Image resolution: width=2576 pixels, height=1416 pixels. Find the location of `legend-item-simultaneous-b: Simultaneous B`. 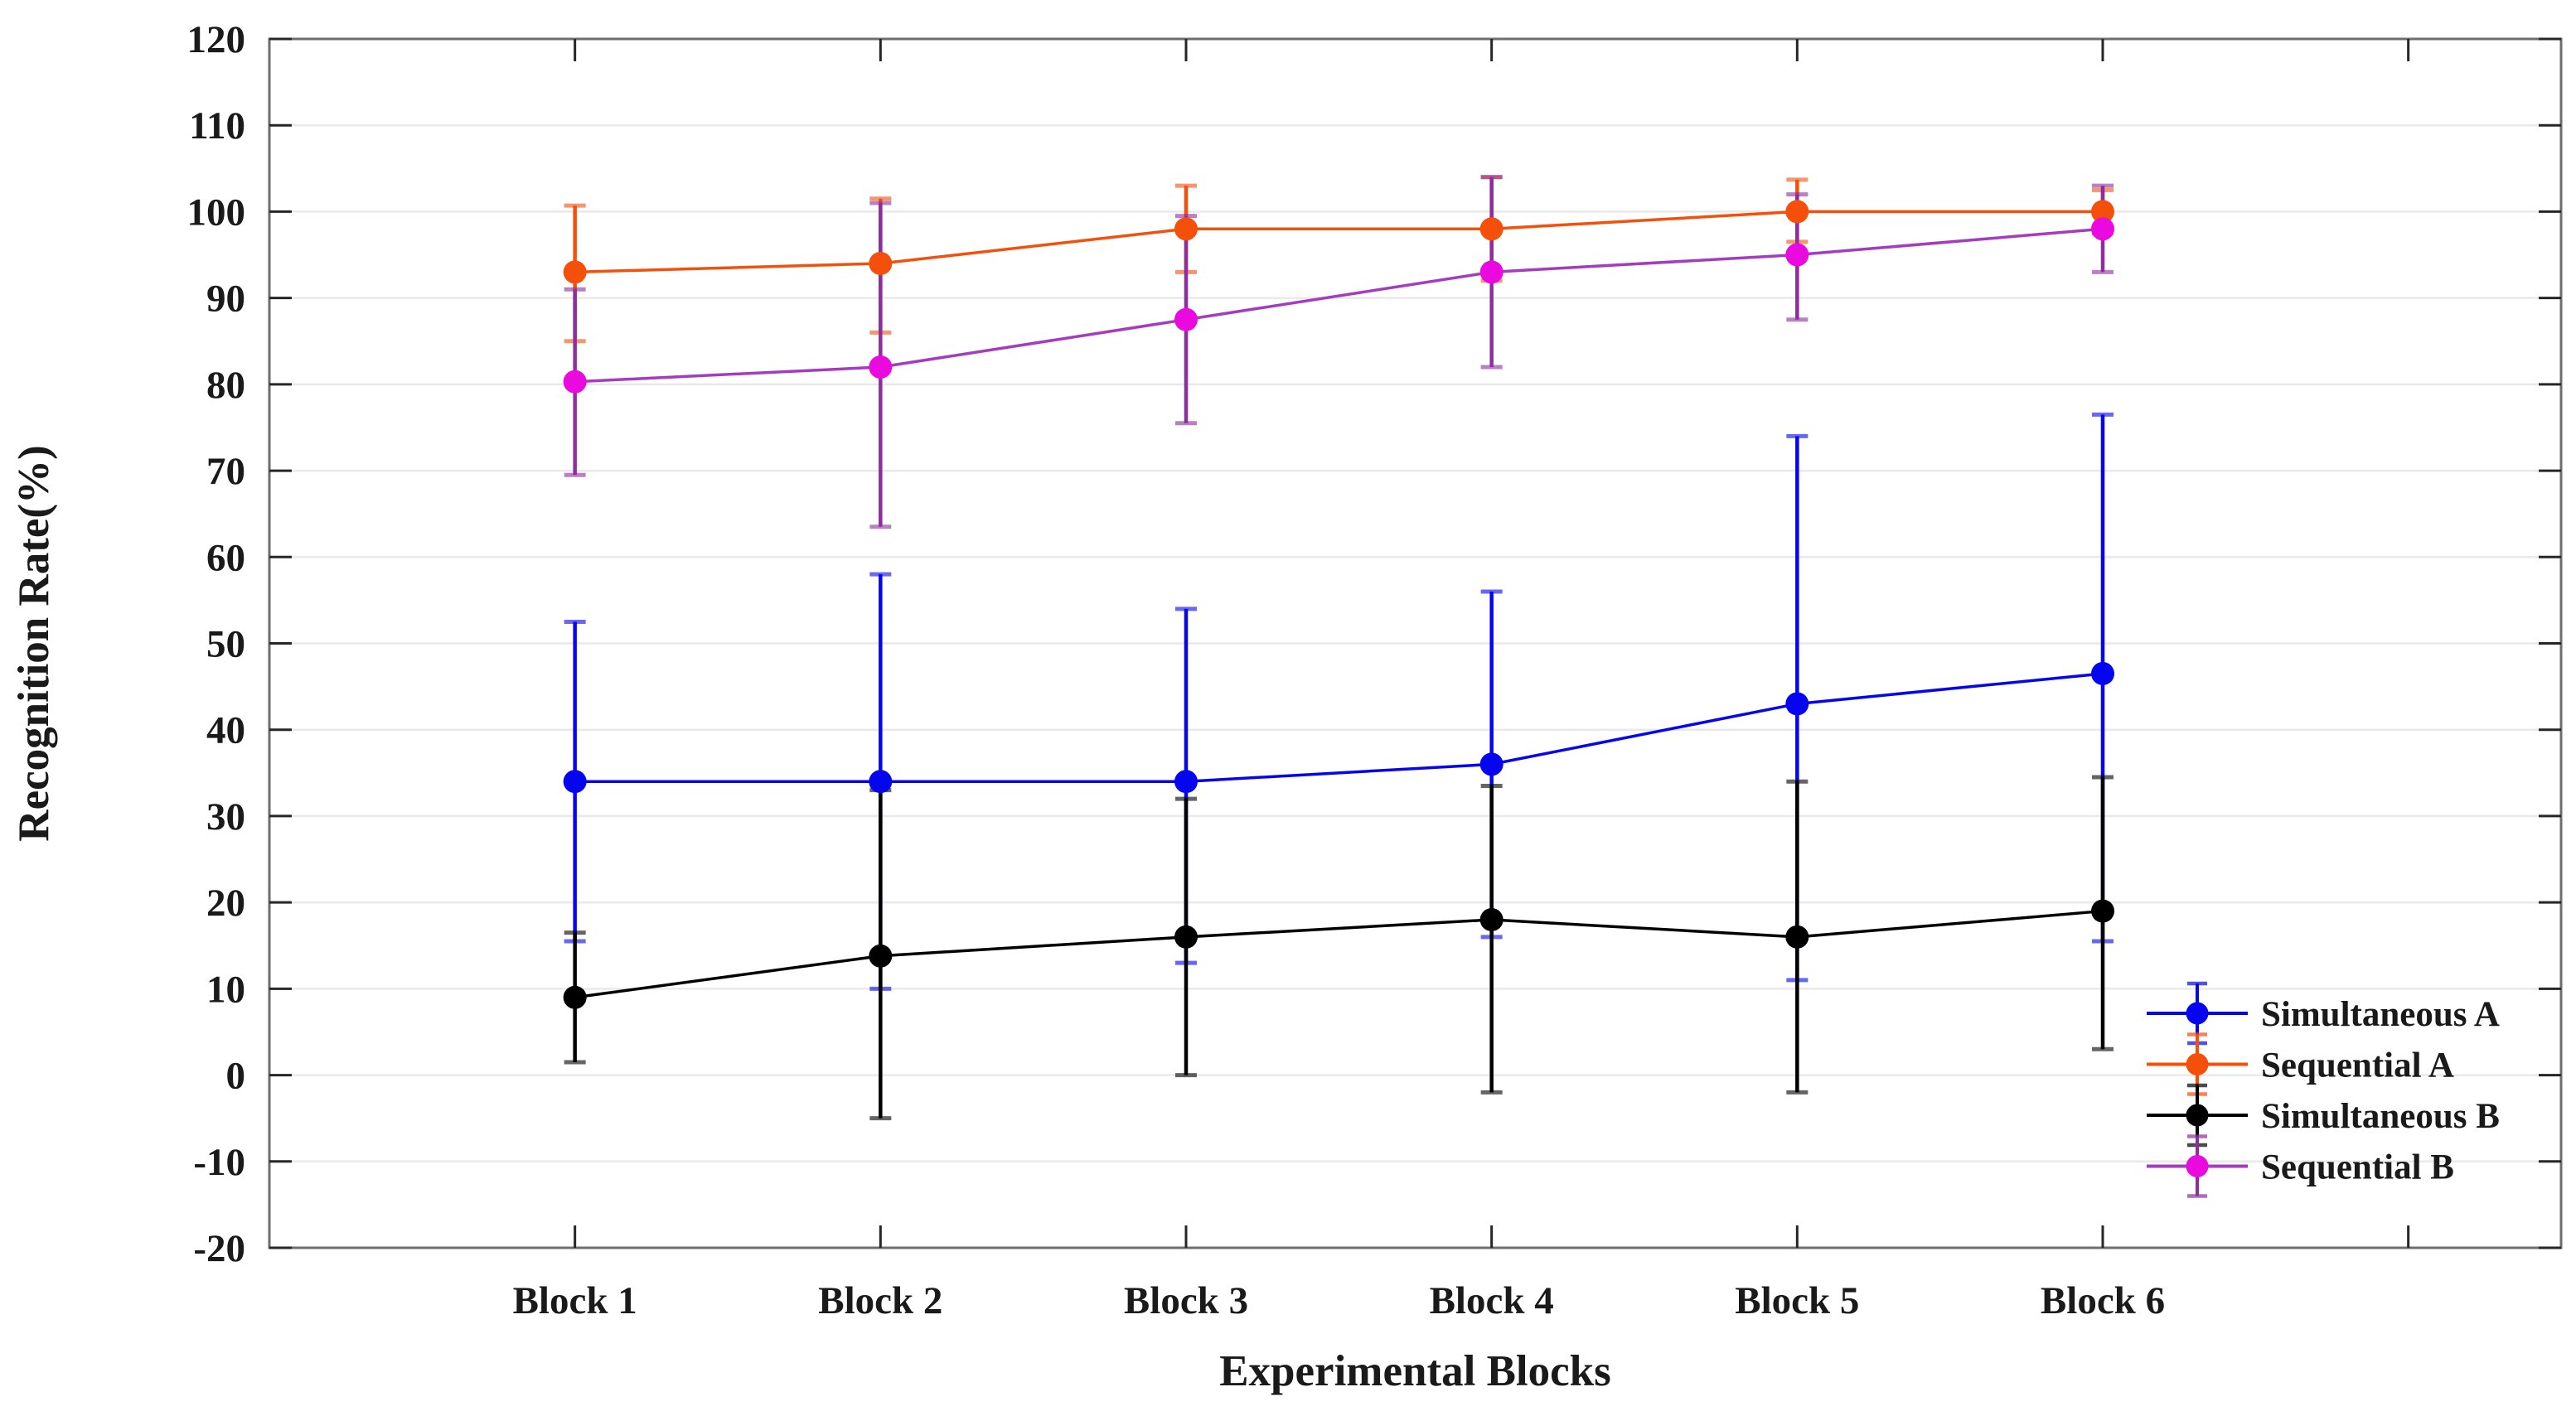

legend-item-simultaneous-b: Simultaneous B is located at coordinates (2323, 1115).